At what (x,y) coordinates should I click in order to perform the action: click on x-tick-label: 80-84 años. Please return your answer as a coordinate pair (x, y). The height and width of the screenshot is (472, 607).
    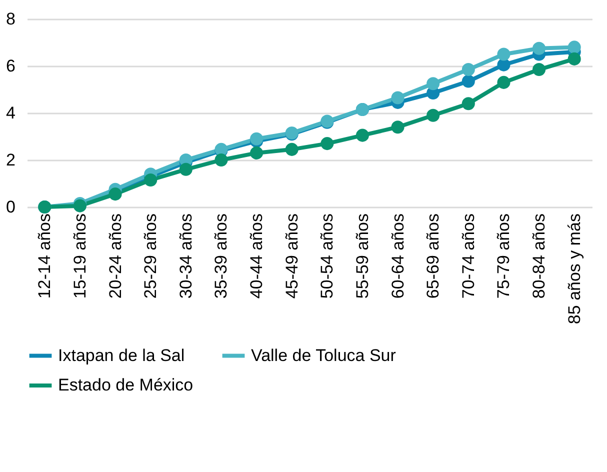
    Looking at the image, I should click on (539, 256).